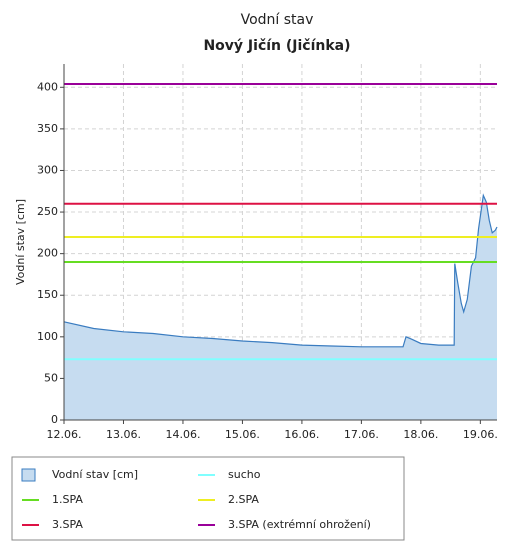 The width and height of the screenshot is (510, 555). I want to click on y-tick-label: 0, so click(54, 419).